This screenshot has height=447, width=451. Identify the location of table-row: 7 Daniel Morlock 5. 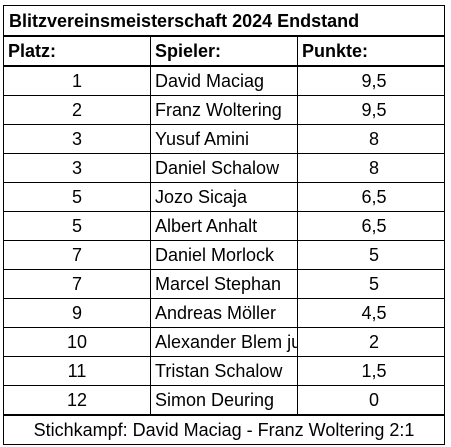
(224, 255).